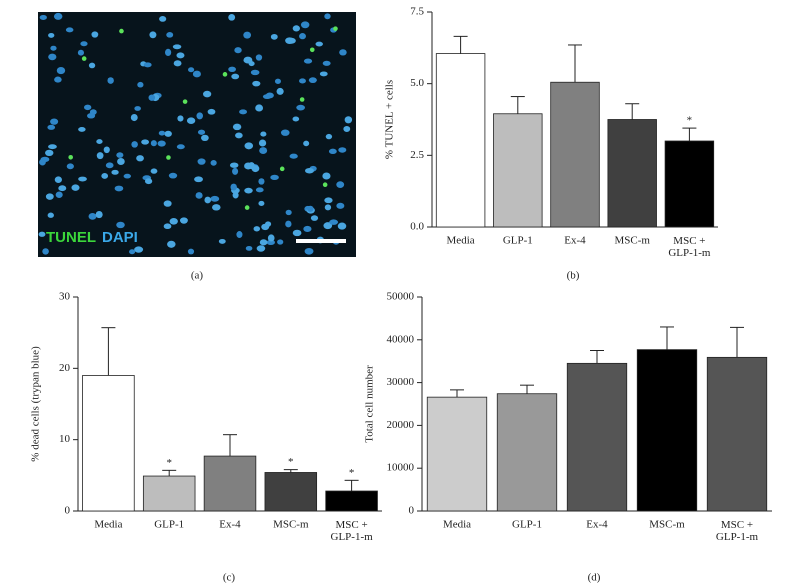 The width and height of the screenshot is (786, 586). I want to click on caption: (b), so click(573, 276).